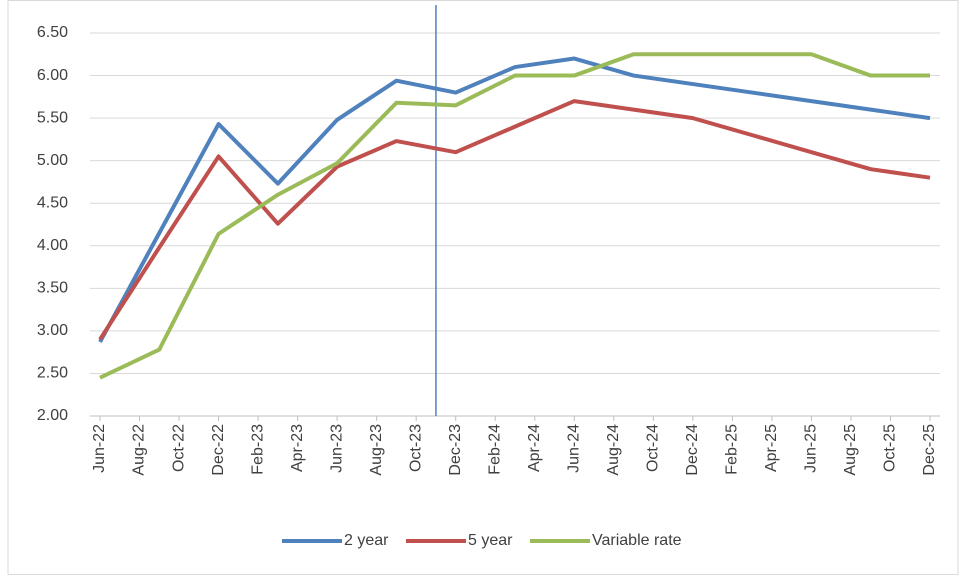 The image size is (959, 581). What do you see at coordinates (52, 415) in the screenshot?
I see `y-tick-label: 2.00` at bounding box center [52, 415].